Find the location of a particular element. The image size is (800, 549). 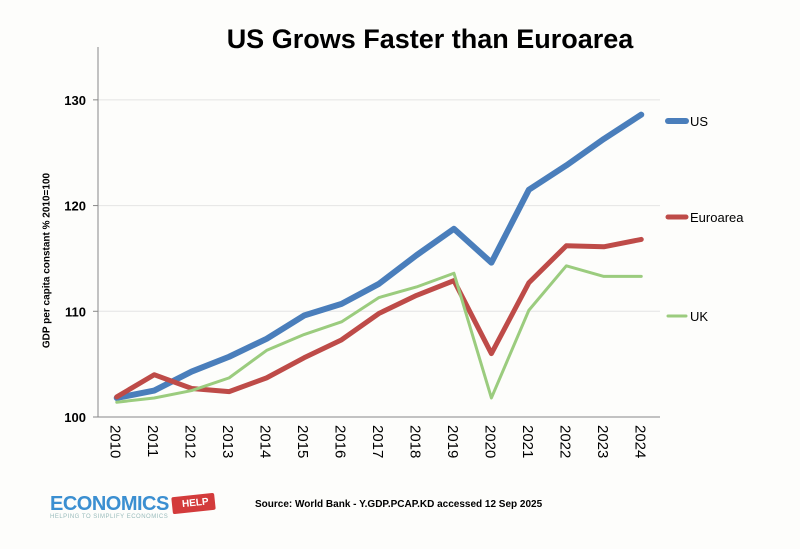

x-tick-label: 2021 is located at coordinates (527, 441).